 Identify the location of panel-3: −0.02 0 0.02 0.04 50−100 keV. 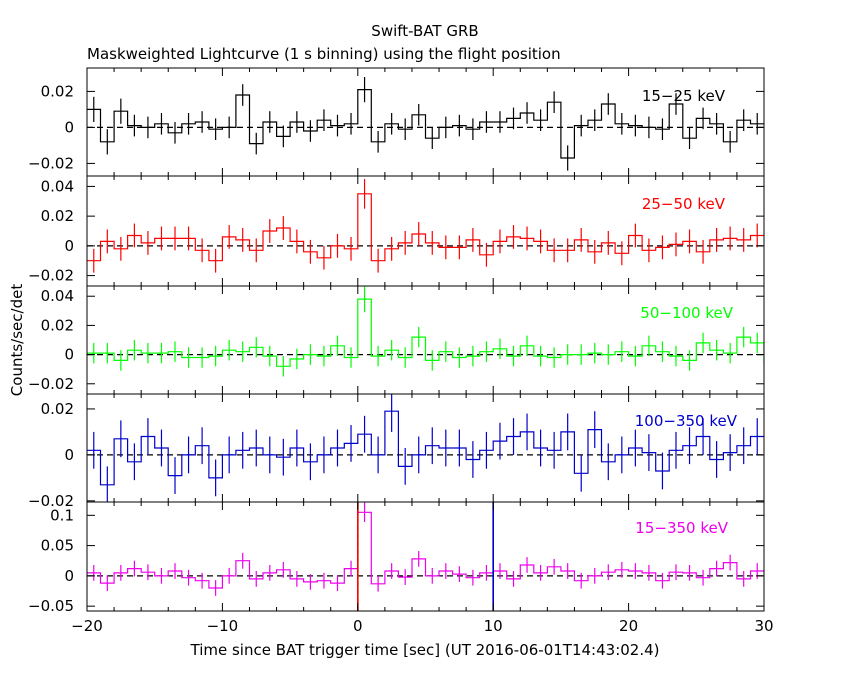
(396, 340).